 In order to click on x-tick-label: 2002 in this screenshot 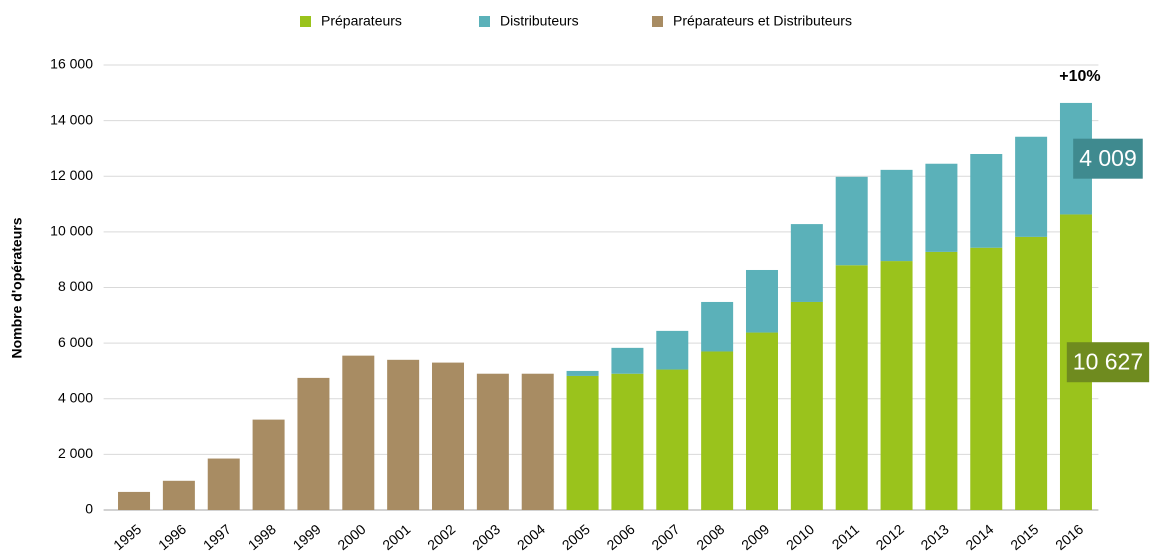, I will do `click(441, 537)`.